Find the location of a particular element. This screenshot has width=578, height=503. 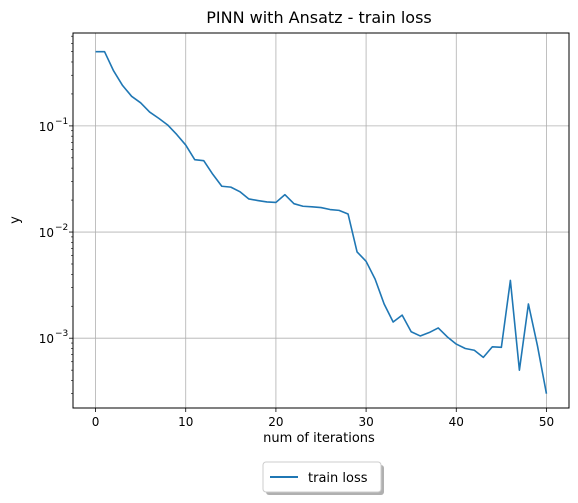

legend-label: train loss is located at coordinates (338, 478).